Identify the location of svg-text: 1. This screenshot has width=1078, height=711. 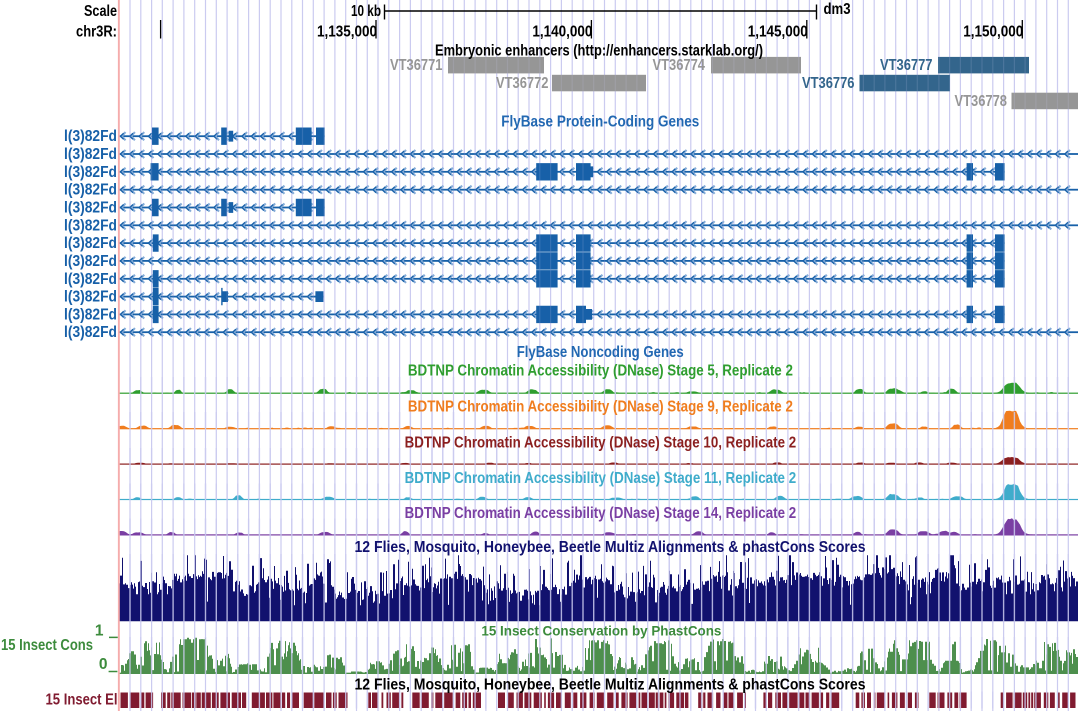
(99, 631).